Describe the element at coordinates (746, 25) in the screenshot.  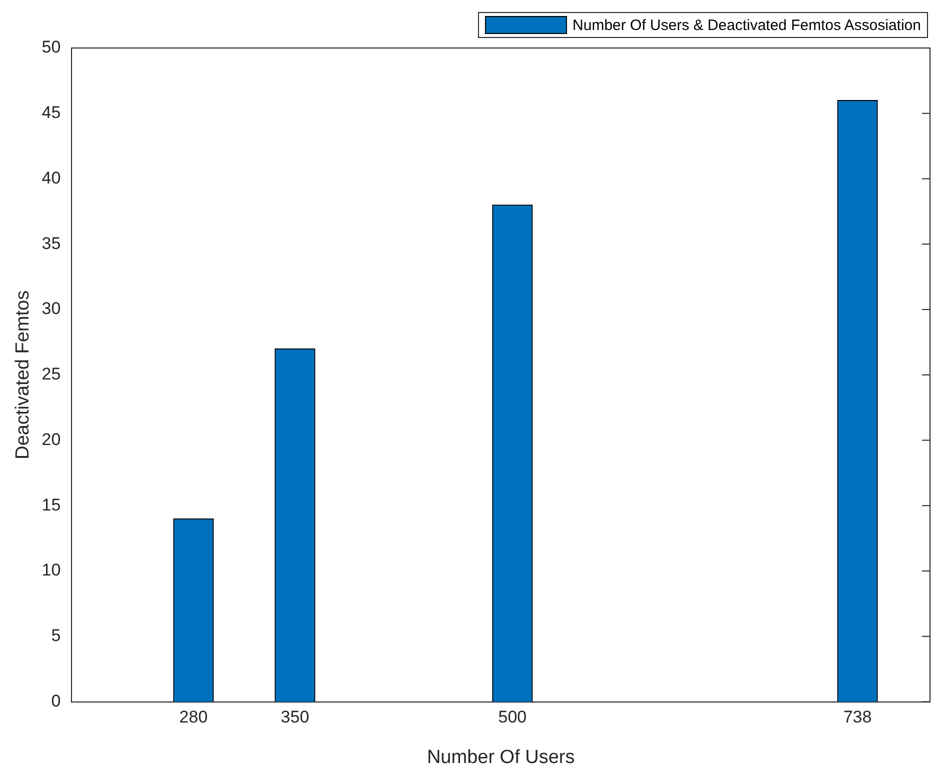
I see `text: Number Of Users & Deactivated Femtos Assosiation` at that location.